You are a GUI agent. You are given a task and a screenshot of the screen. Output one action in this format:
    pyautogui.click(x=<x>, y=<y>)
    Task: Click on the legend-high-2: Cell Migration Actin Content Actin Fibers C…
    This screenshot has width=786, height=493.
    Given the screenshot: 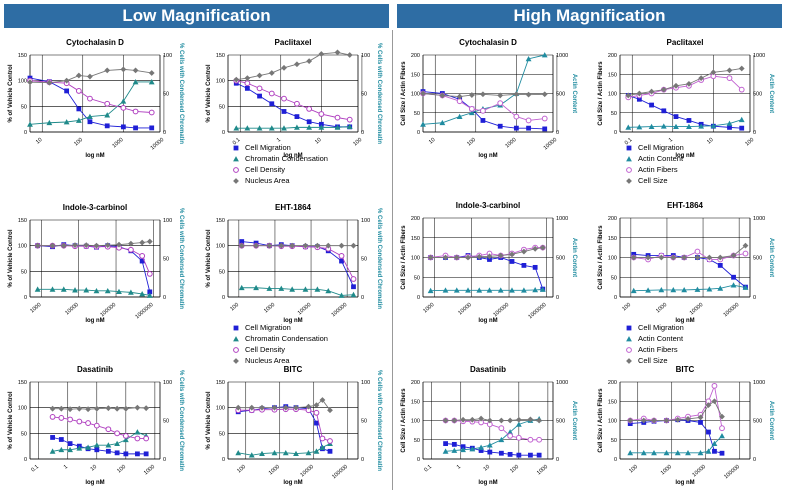 What is the action you would take?
    pyautogui.click(x=654, y=344)
    